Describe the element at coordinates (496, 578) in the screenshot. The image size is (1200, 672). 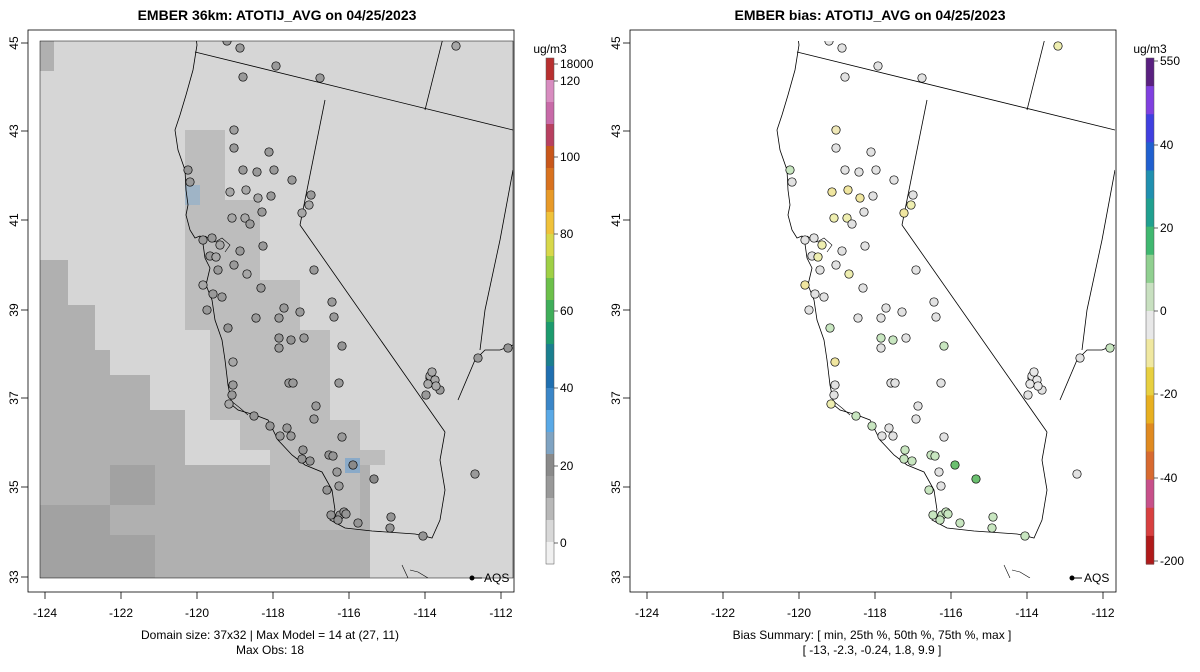
I see `aqs-legend-label: AQS` at that location.